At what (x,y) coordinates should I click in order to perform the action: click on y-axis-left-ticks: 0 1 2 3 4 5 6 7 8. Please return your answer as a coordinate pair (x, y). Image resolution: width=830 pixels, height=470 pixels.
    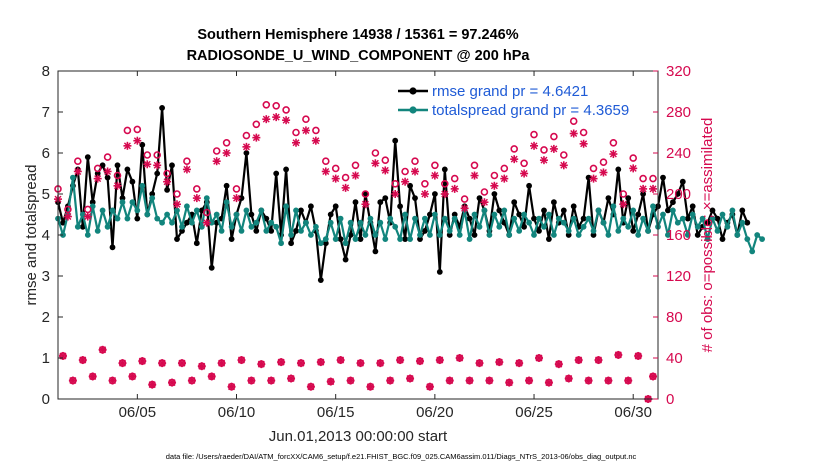
    Looking at the image, I should click on (52, 235).